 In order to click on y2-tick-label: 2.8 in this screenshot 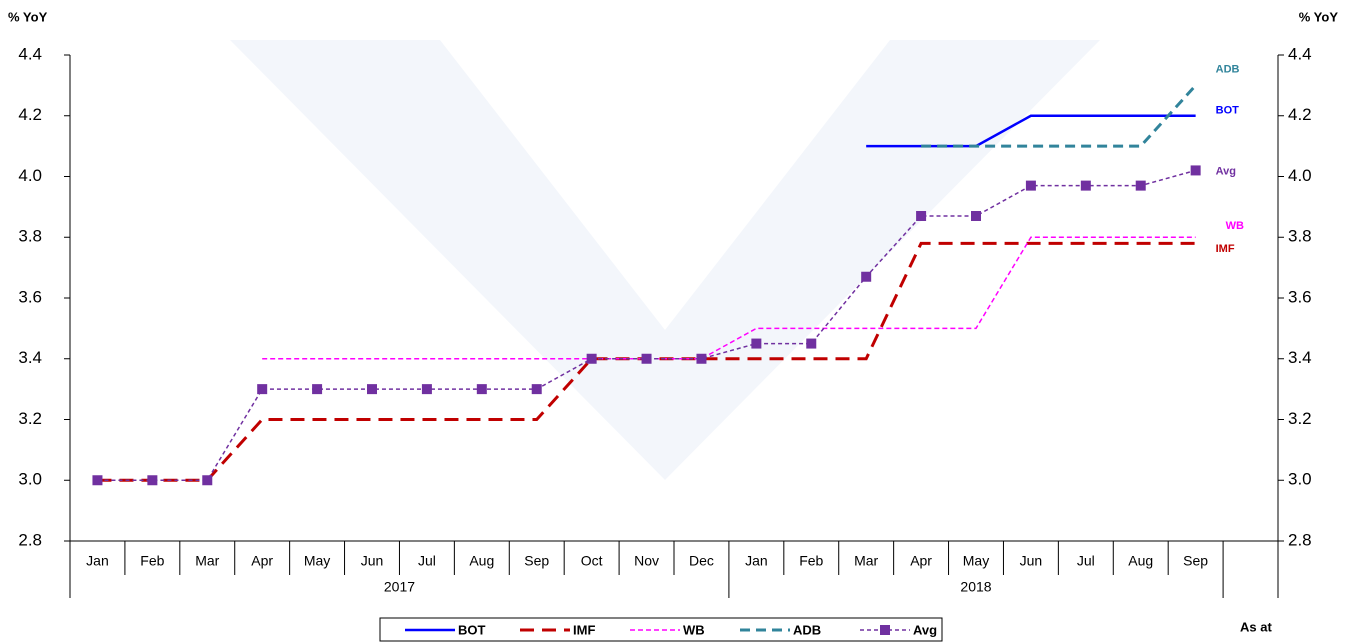, I will do `click(1300, 539)`.